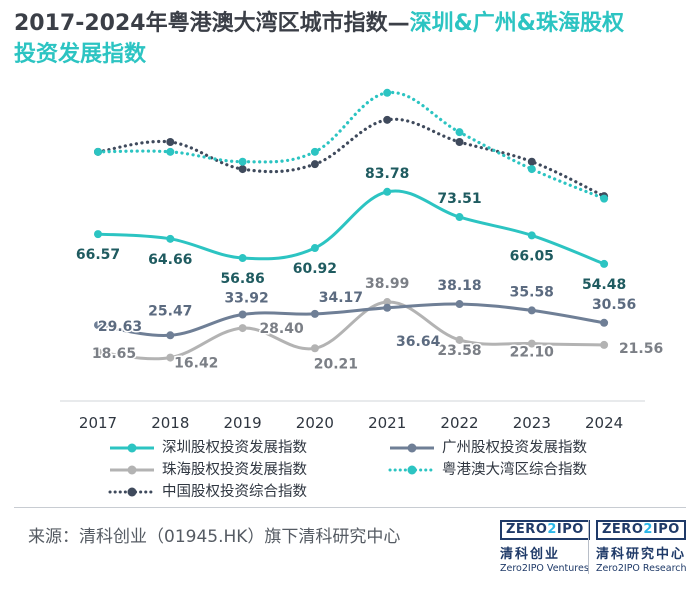  What do you see at coordinates (544, 568) in the screenshot?
I see `logo-en-ventures: Zero2IPO Ventures` at bounding box center [544, 568].